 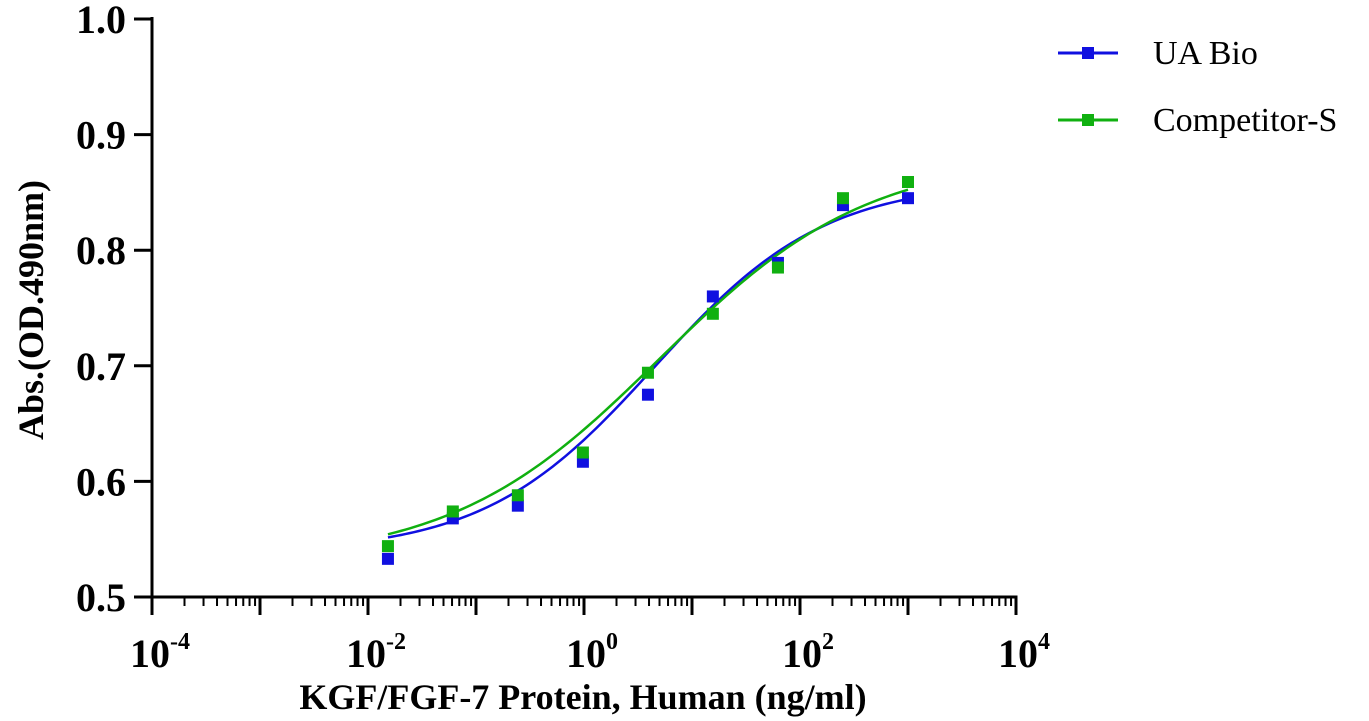 I want to click on y-tick-label: 0.5, so click(x=101, y=597).